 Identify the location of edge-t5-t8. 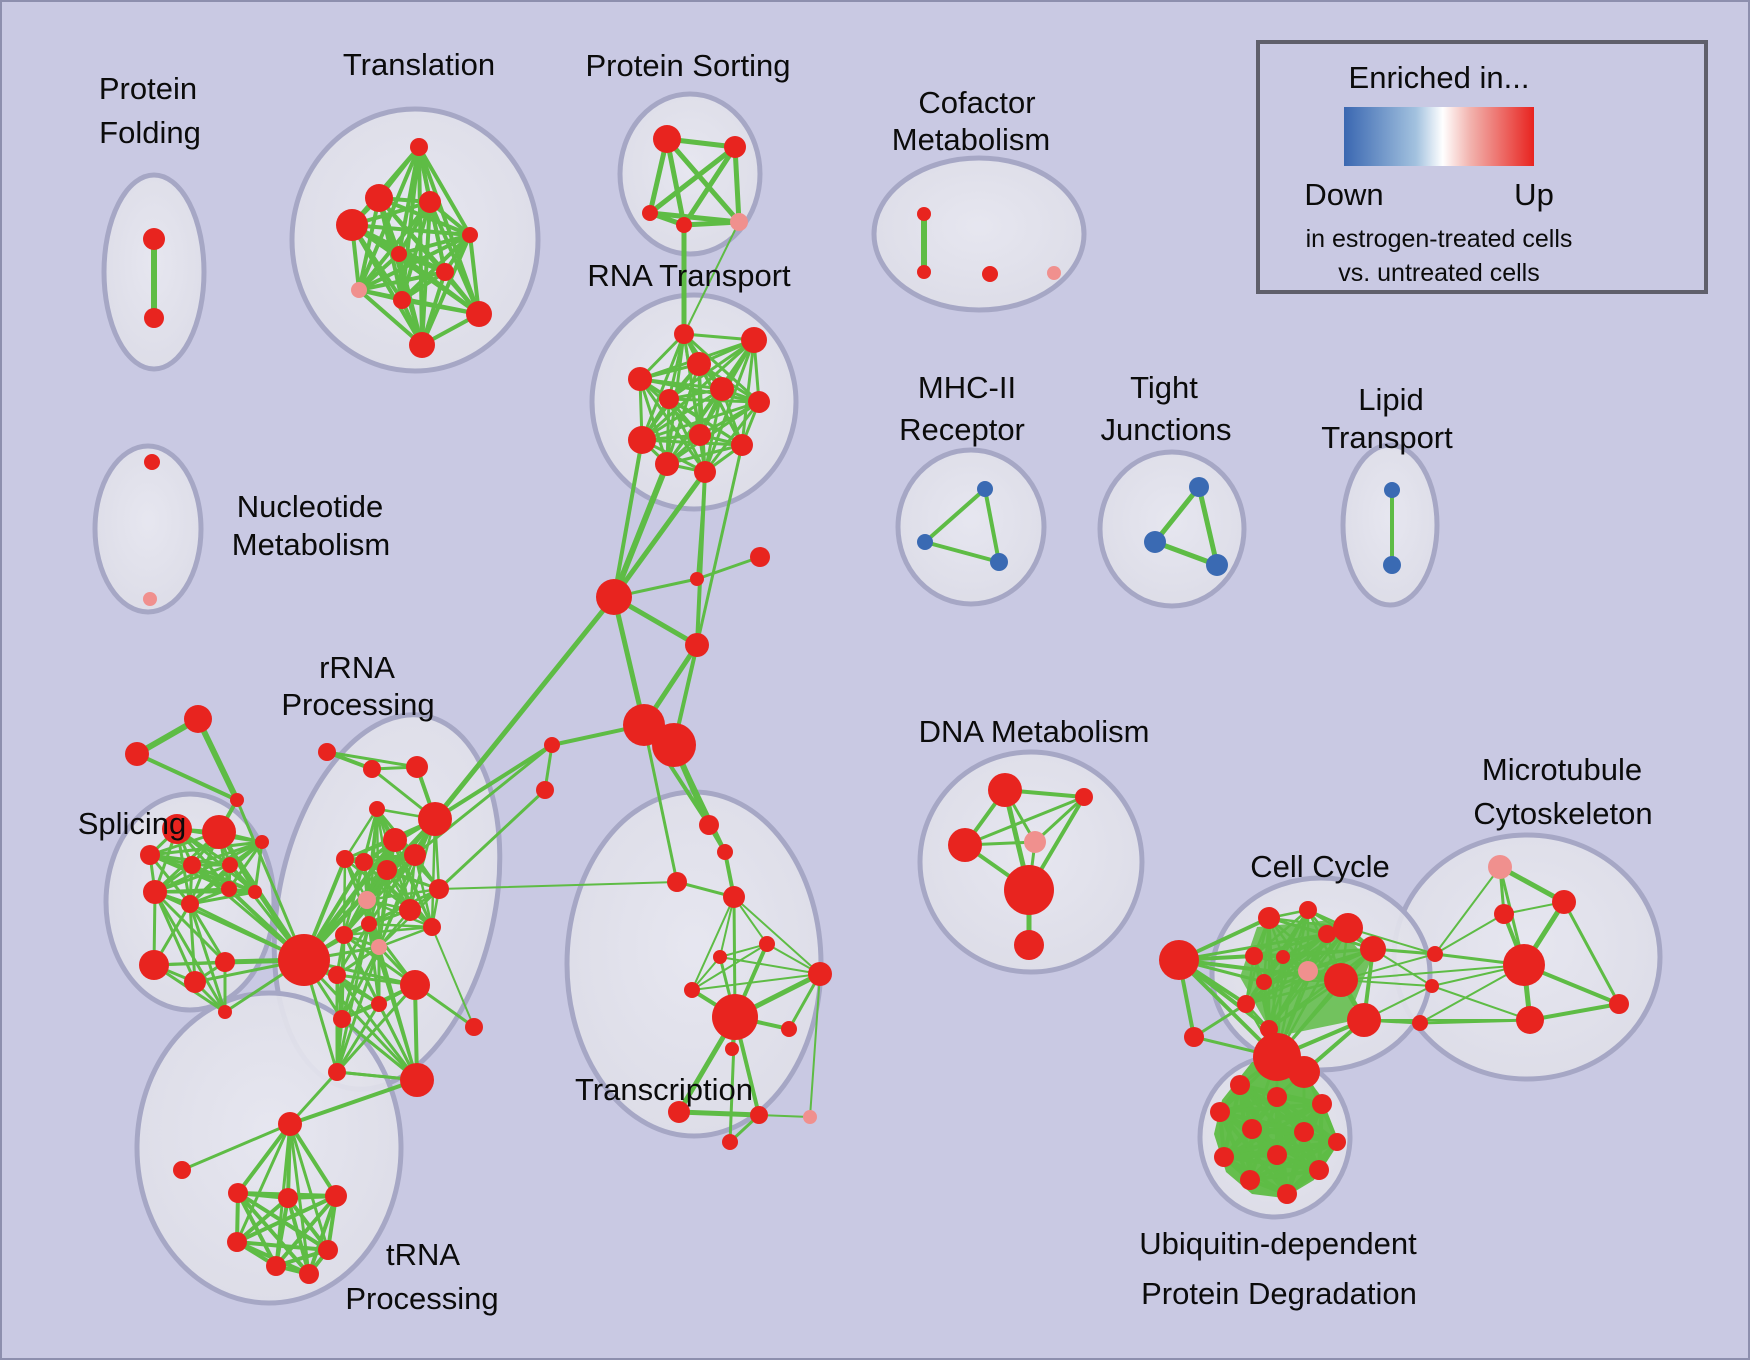
(414, 262).